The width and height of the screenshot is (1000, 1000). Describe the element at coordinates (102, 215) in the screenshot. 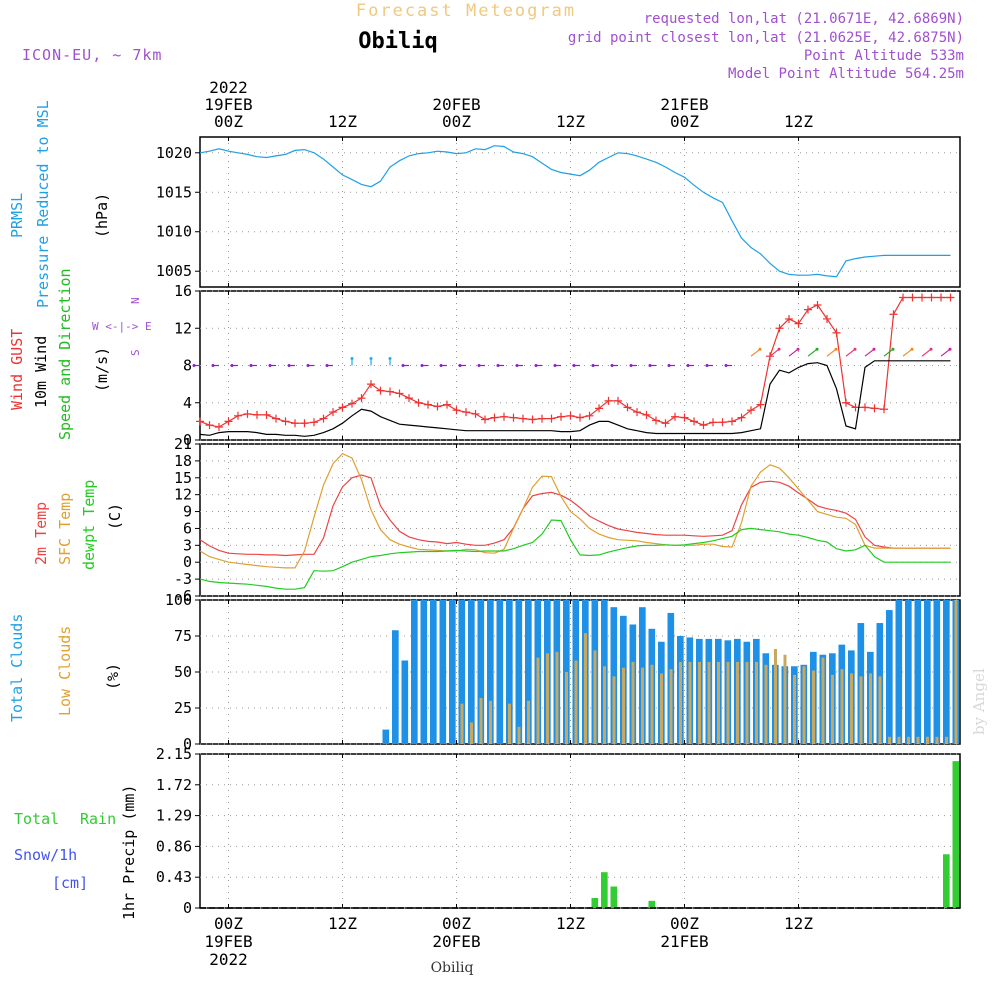

I see `pressure-unit: (hPa)` at that location.